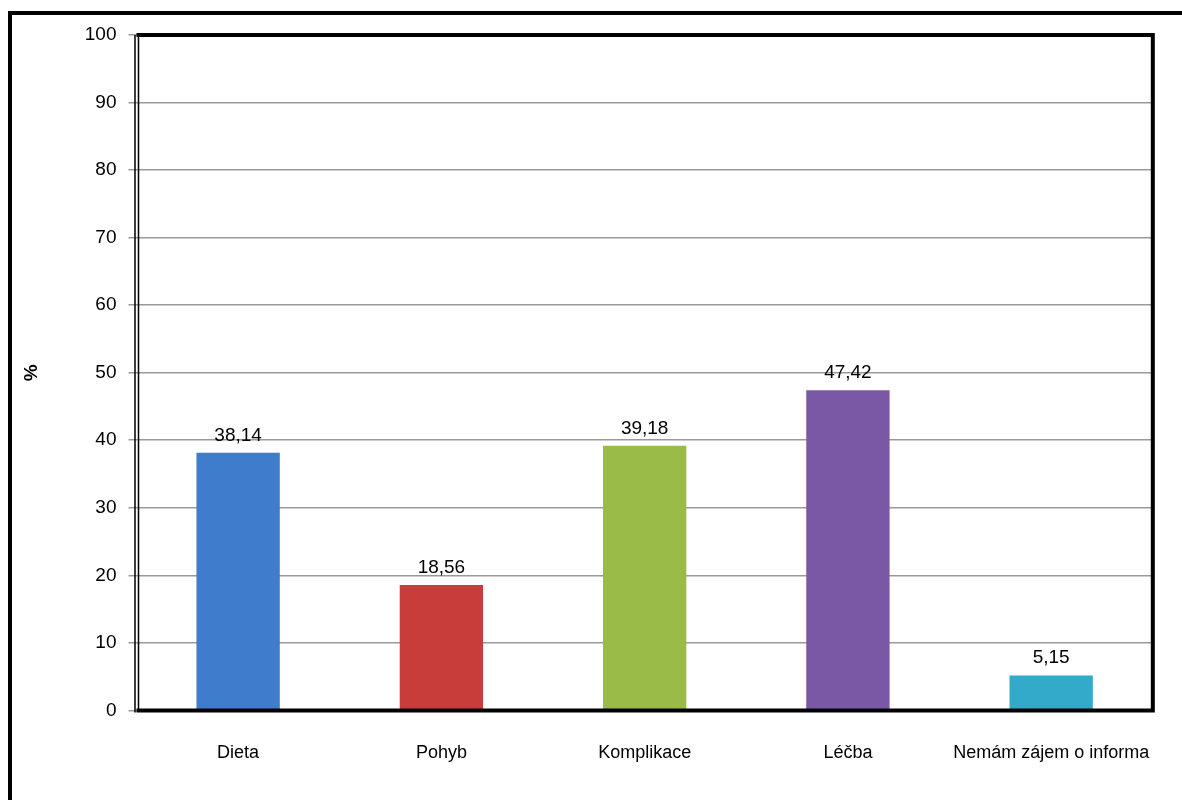 This screenshot has height=800, width=1182. Describe the element at coordinates (1051, 657) in the screenshot. I see `data-label: 5,15` at that location.